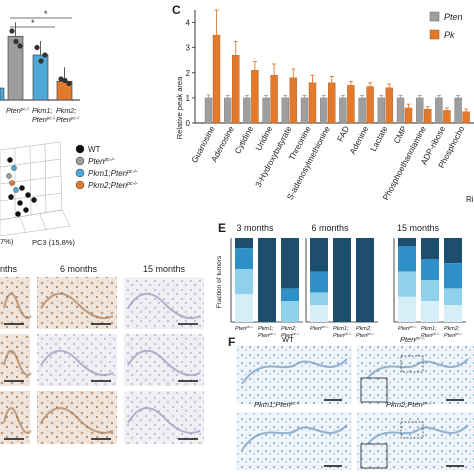  I want to click on panel-c-x-label: FAD, so click(343, 133).